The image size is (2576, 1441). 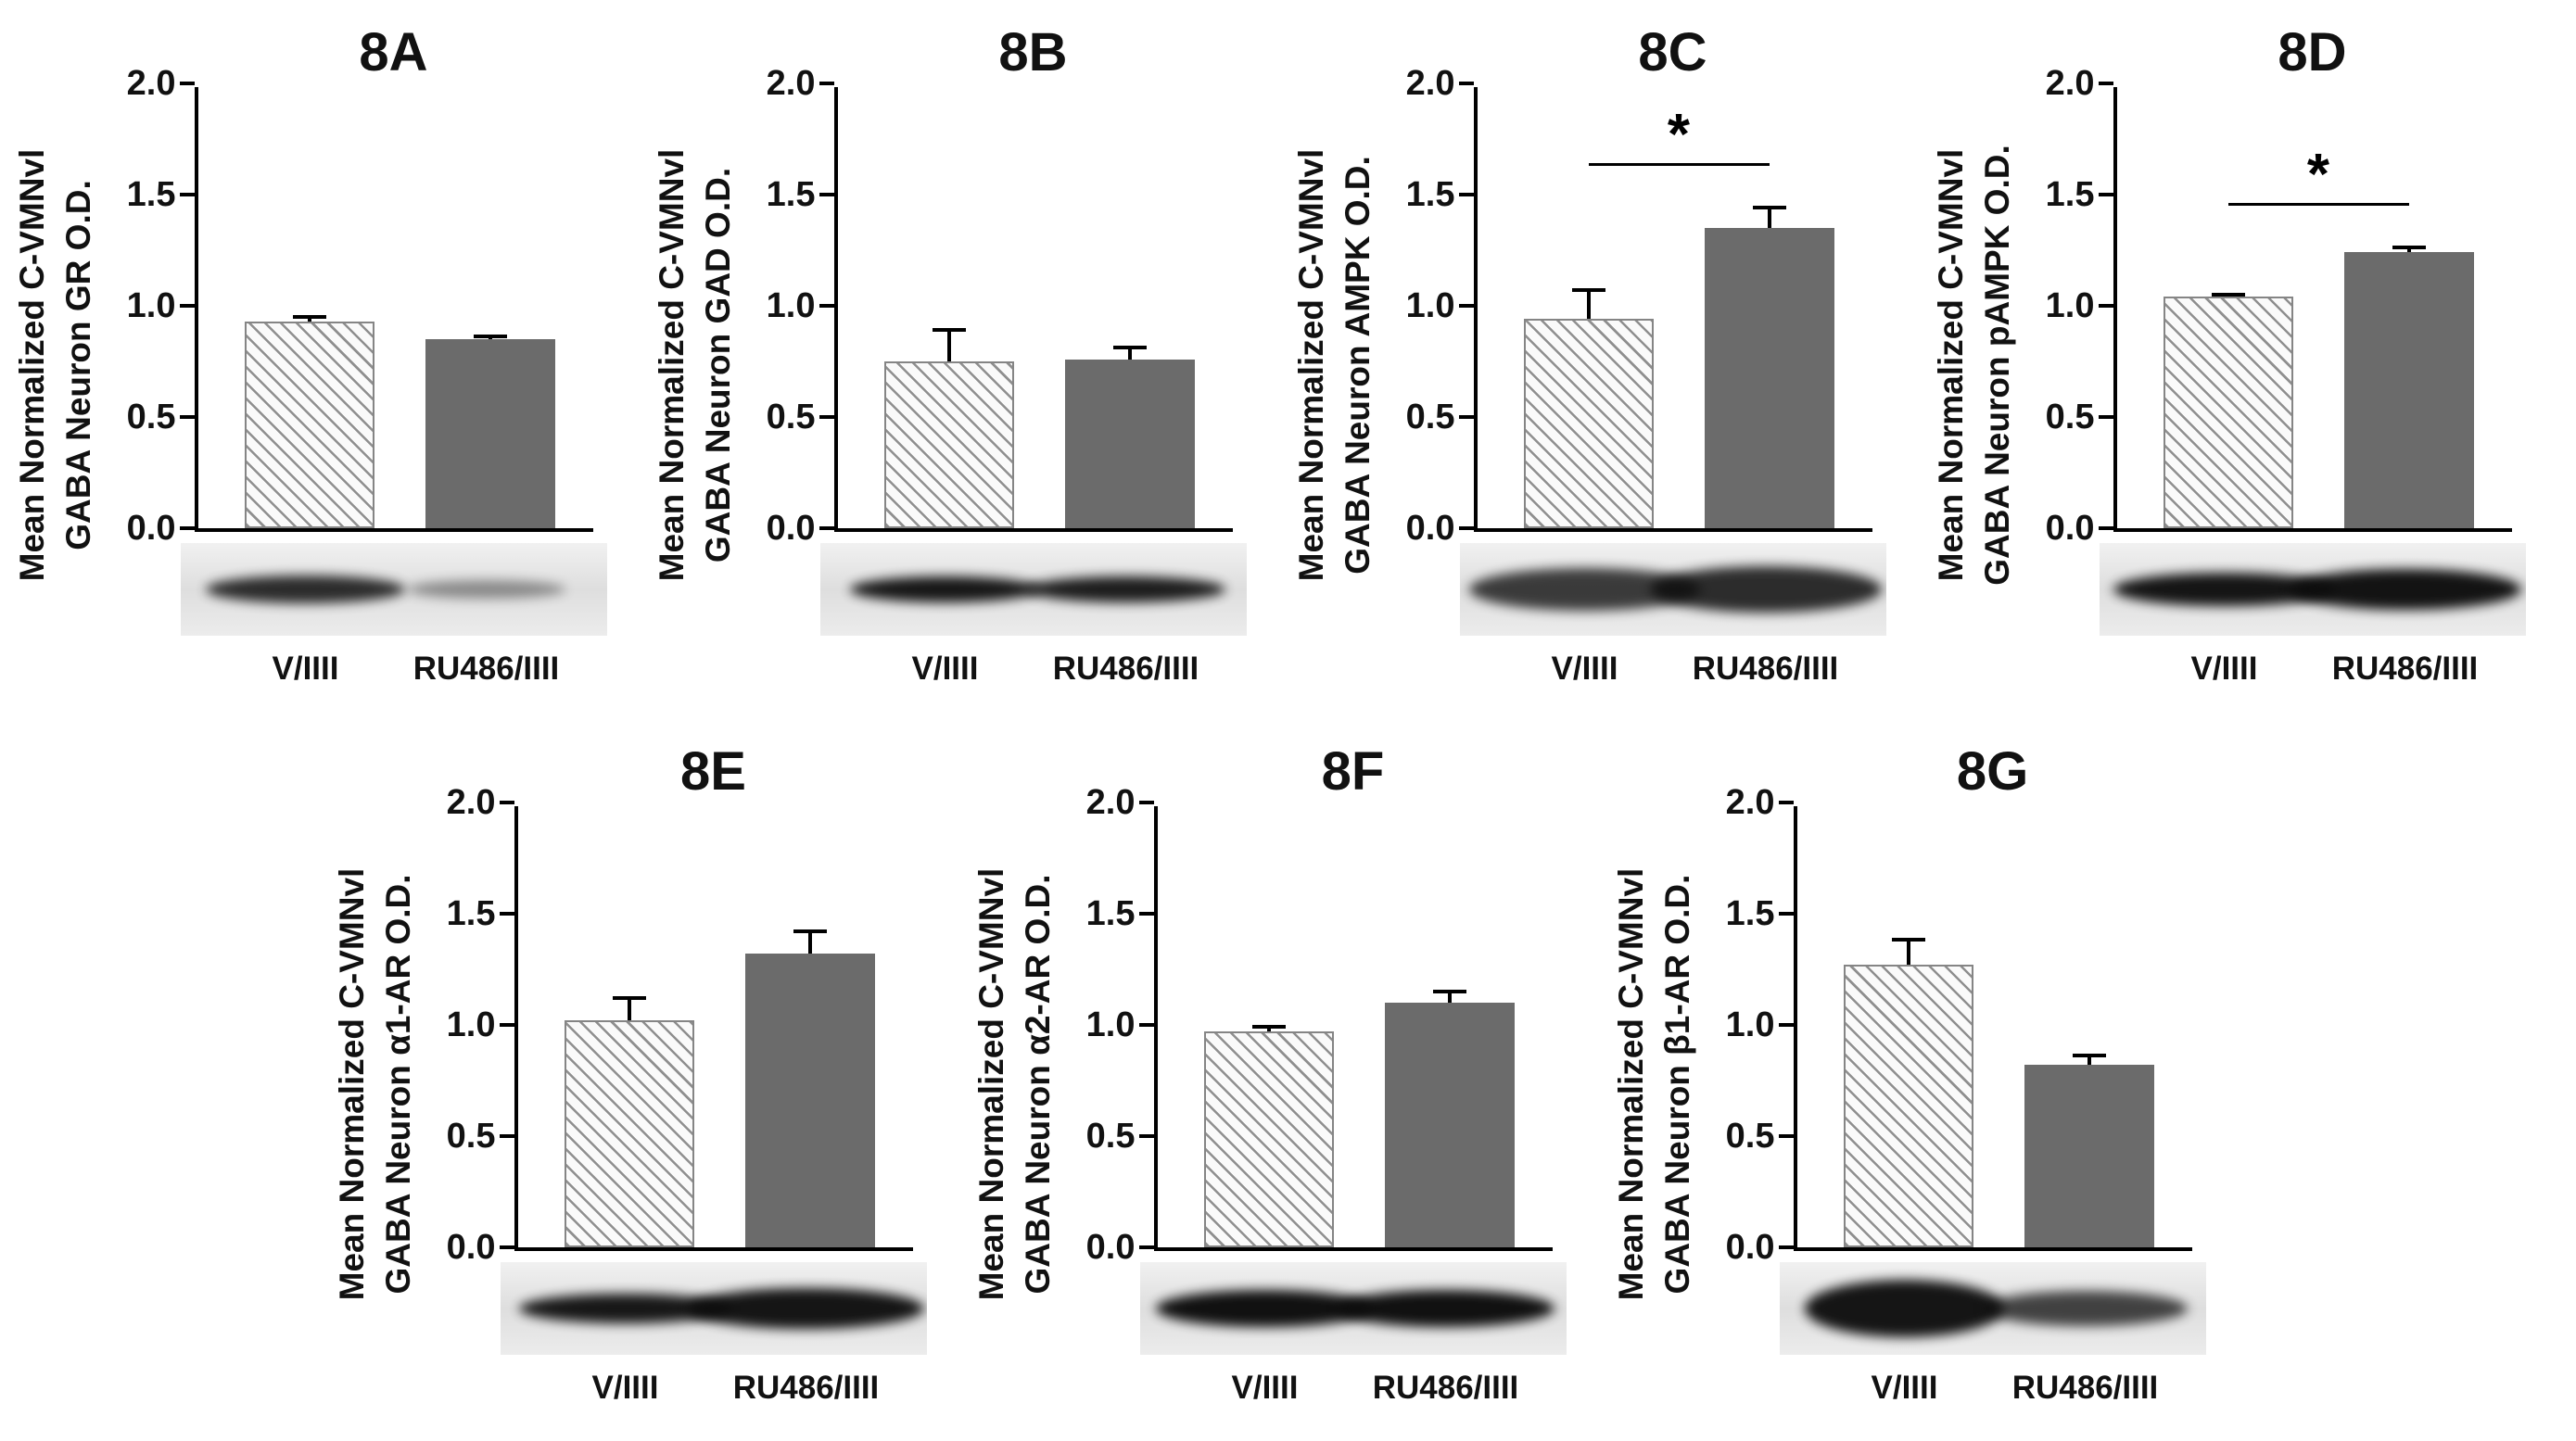 I want to click on significance-line, so click(x=1679, y=164).